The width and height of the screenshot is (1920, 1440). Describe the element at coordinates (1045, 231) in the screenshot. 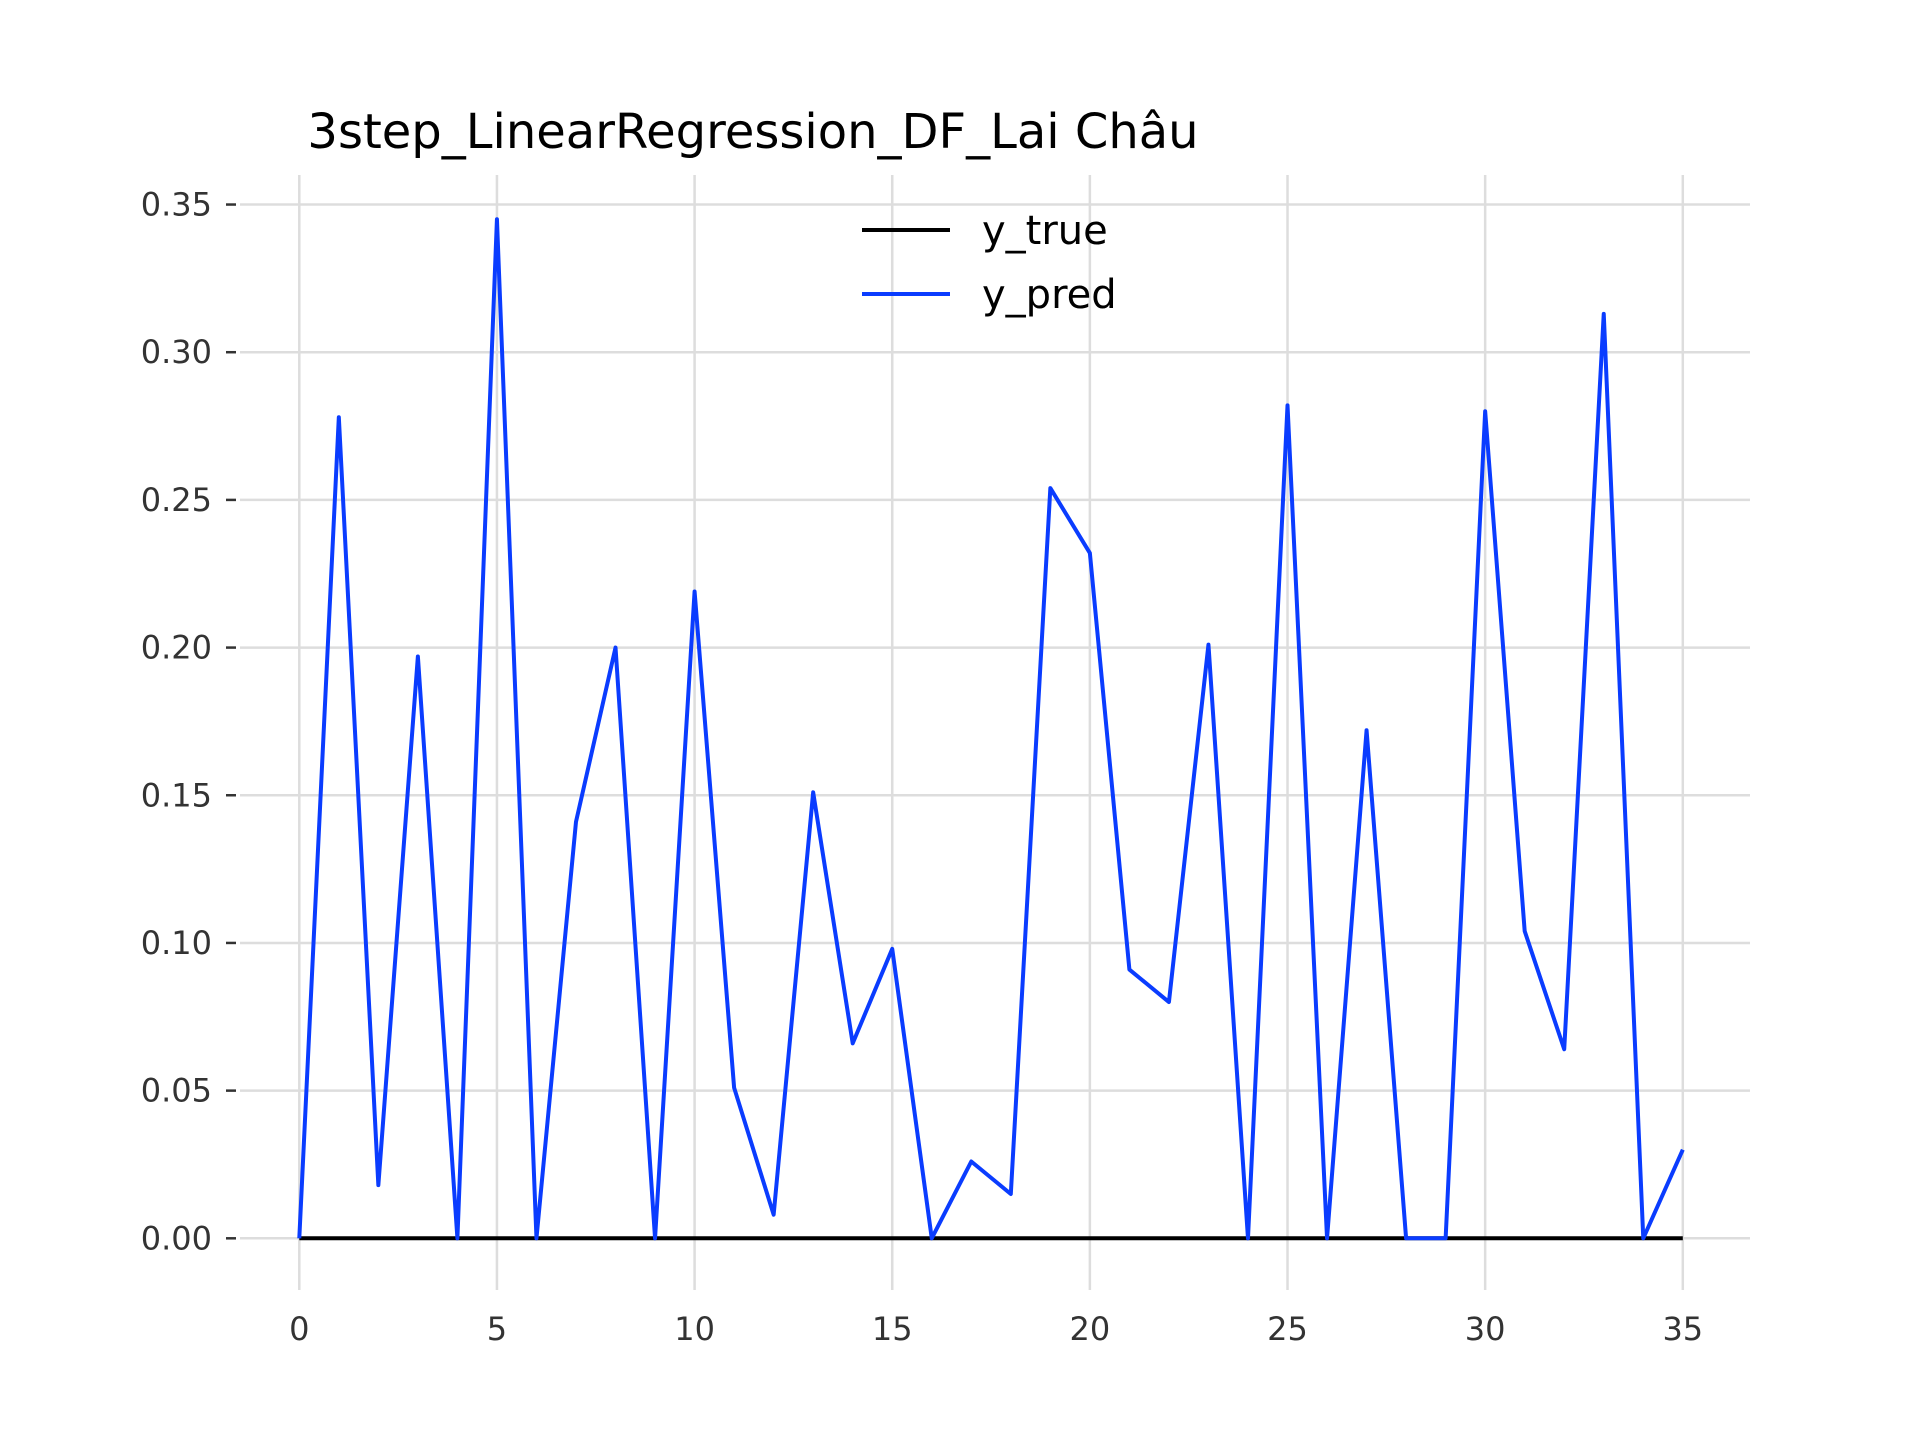

I see `legend-label: y_true` at that location.